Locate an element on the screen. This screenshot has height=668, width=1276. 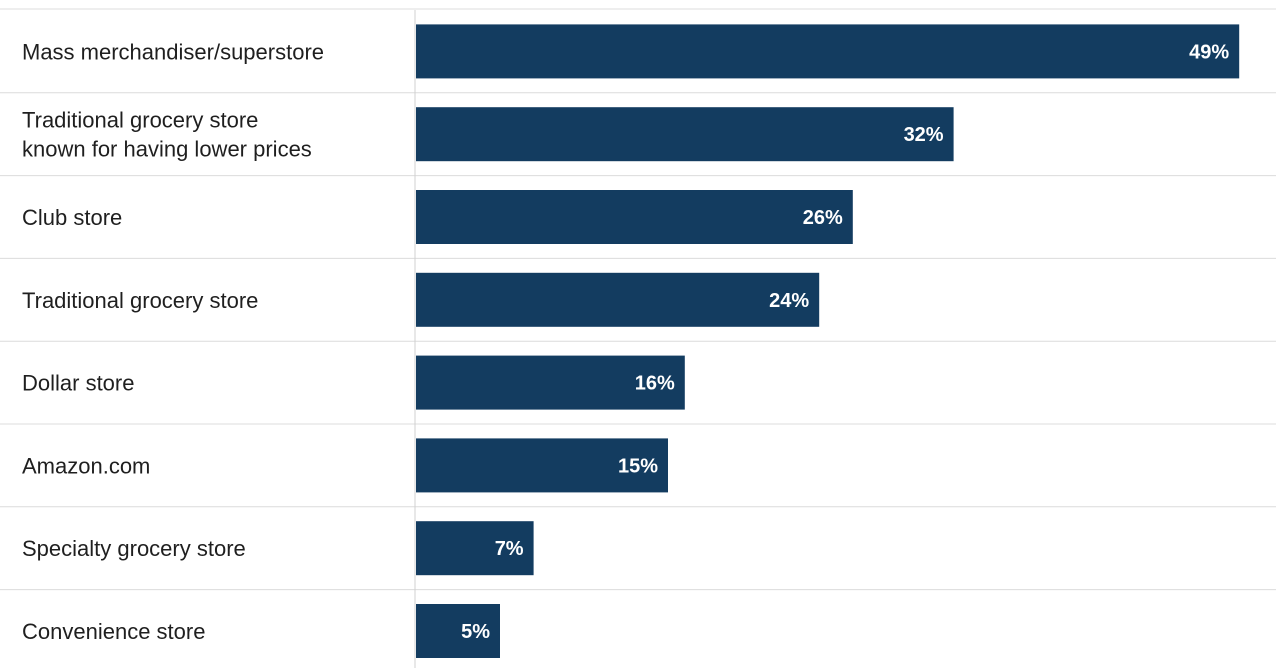
bar-value-label: 32% is located at coordinates (924, 135).